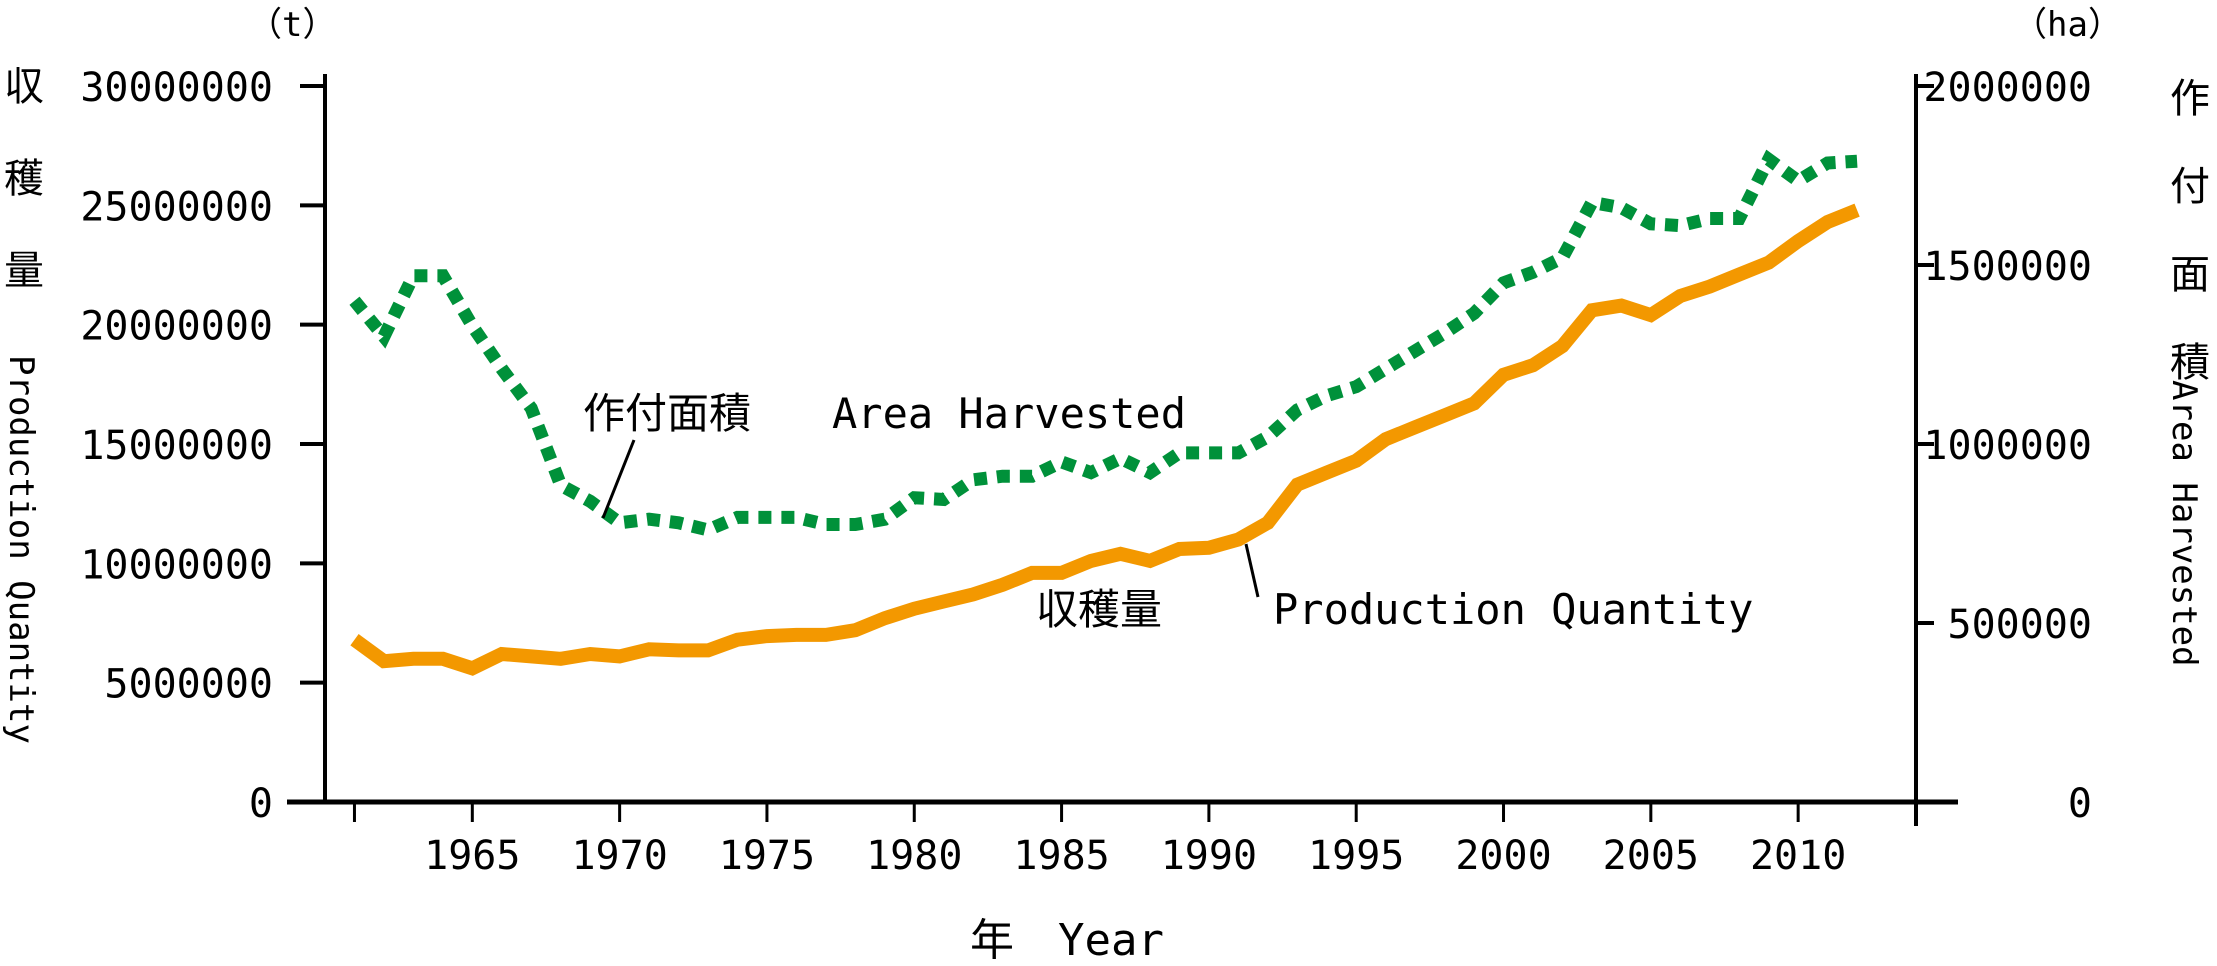 This screenshot has height=966, width=2217. I want to click on right-axis-ticks: 0 500000 1000000 1500000 2000000, so click(2004, 446).